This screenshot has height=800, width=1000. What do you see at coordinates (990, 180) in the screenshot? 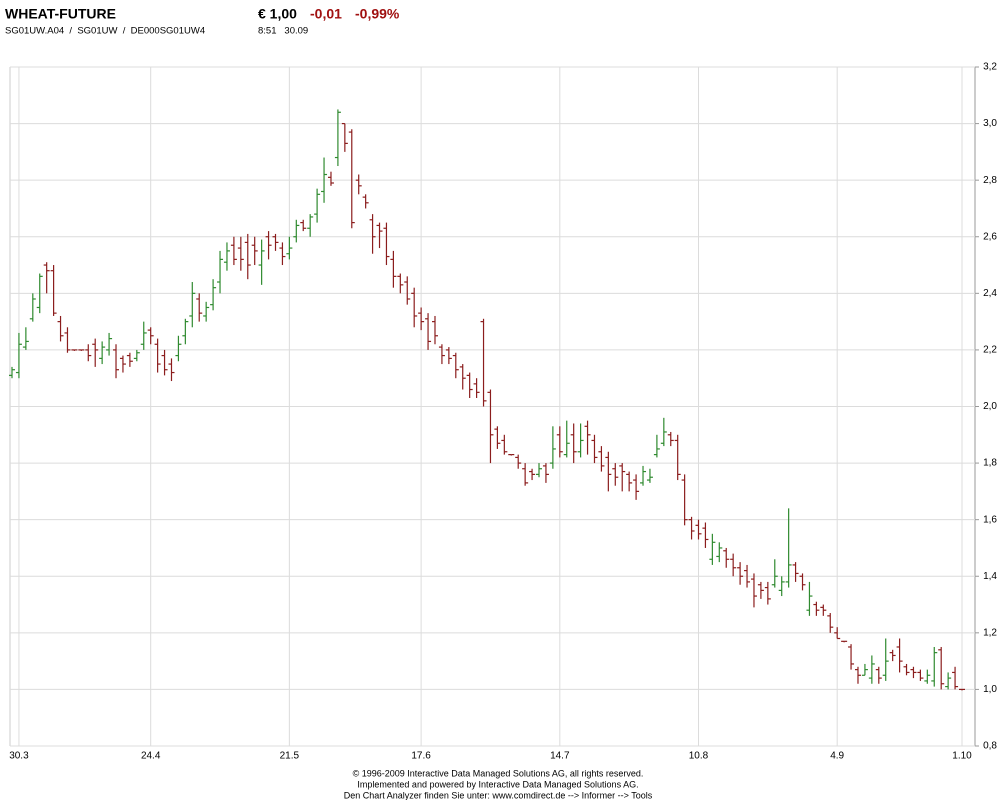
I see `y-tick-label: 2,8` at bounding box center [990, 180].